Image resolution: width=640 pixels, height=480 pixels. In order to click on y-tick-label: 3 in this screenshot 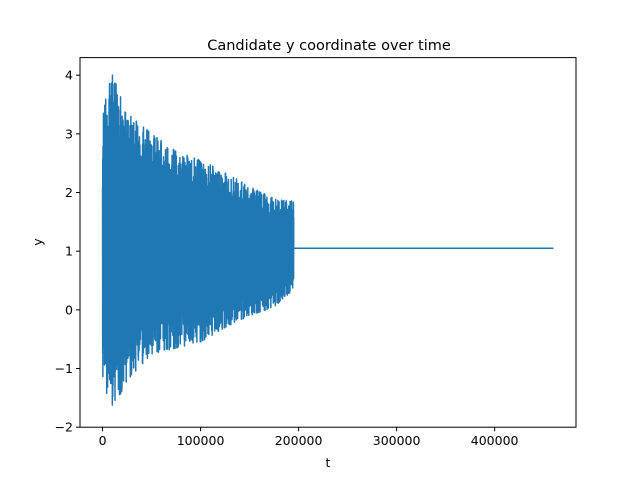, I will do `click(69, 133)`.